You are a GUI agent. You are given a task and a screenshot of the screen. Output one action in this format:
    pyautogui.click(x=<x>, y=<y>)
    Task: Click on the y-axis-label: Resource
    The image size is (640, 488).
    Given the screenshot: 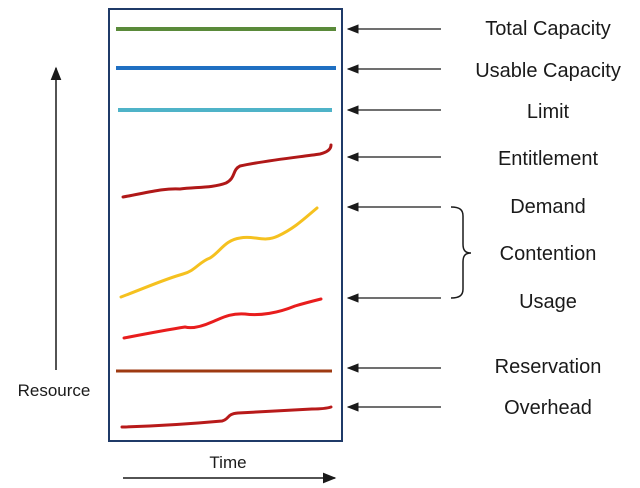 What is the action you would take?
    pyautogui.click(x=54, y=390)
    